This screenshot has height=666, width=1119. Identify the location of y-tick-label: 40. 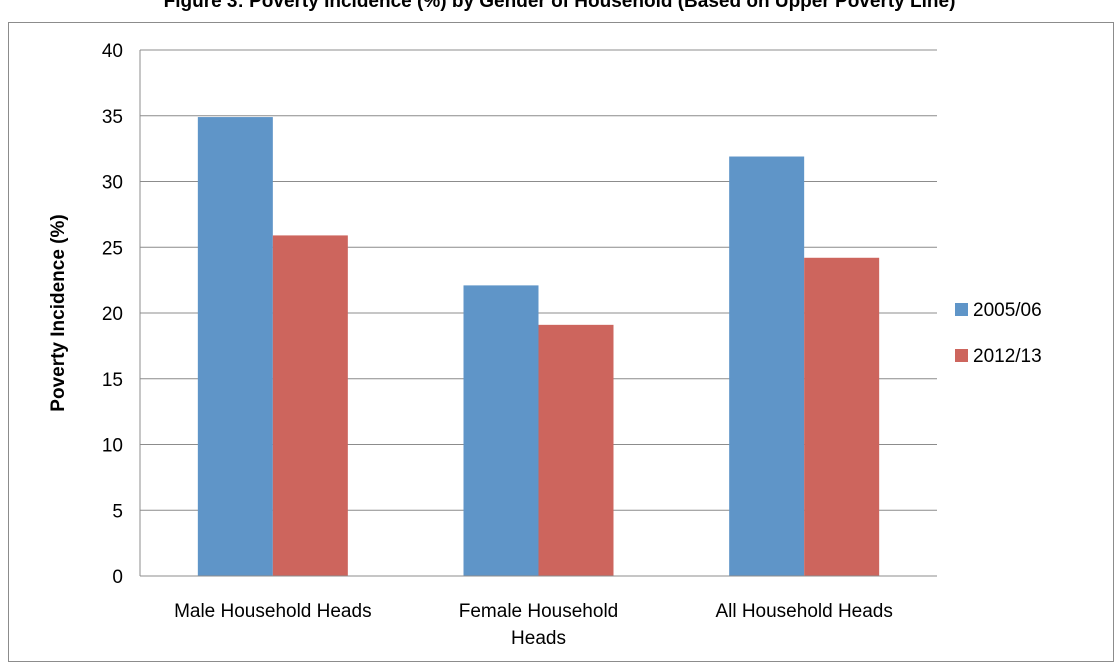
(112, 51).